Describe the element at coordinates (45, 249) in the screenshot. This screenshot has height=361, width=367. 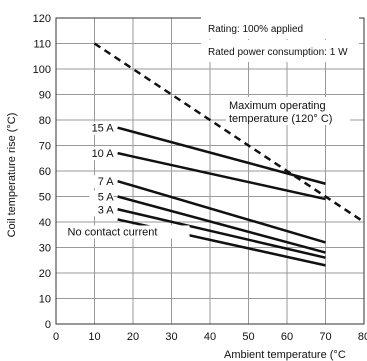
I see `y-tick-label: 30` at that location.